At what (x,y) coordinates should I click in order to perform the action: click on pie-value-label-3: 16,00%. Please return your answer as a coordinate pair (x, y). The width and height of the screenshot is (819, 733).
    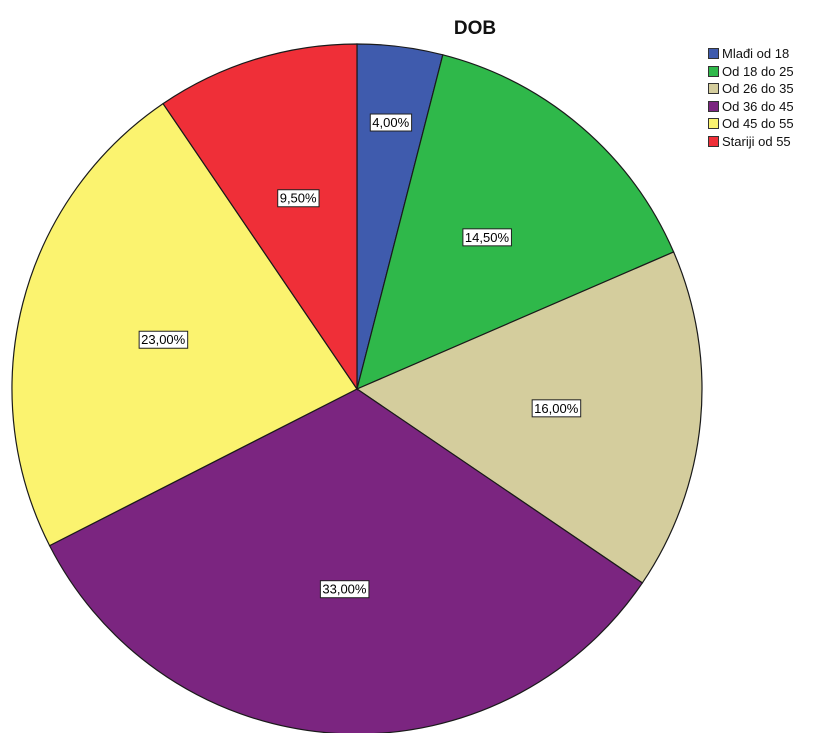
    Looking at the image, I should click on (556, 408).